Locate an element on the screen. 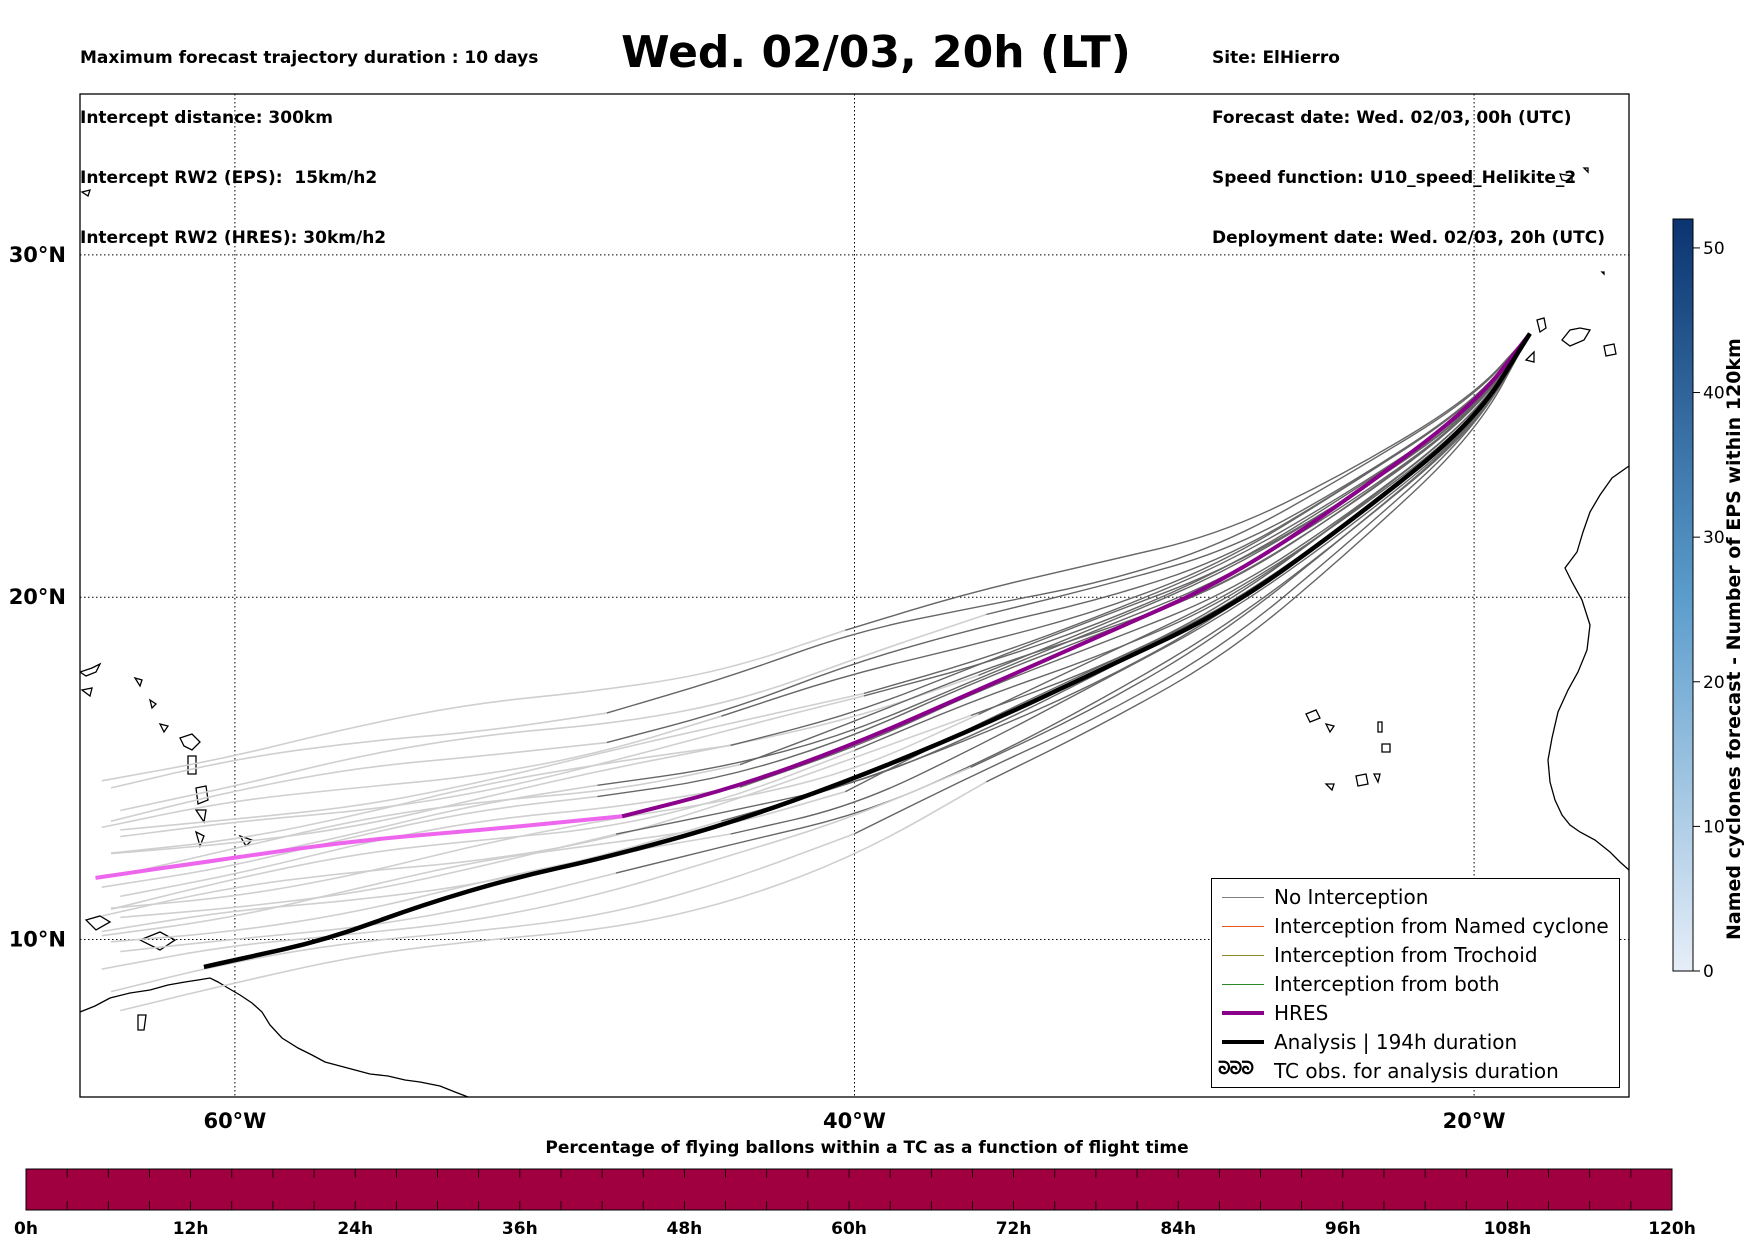 The height and width of the screenshot is (1241, 1752). legend-item: ᘐᘐᘐ TC obs. for analysis duration is located at coordinates (1415, 1071).